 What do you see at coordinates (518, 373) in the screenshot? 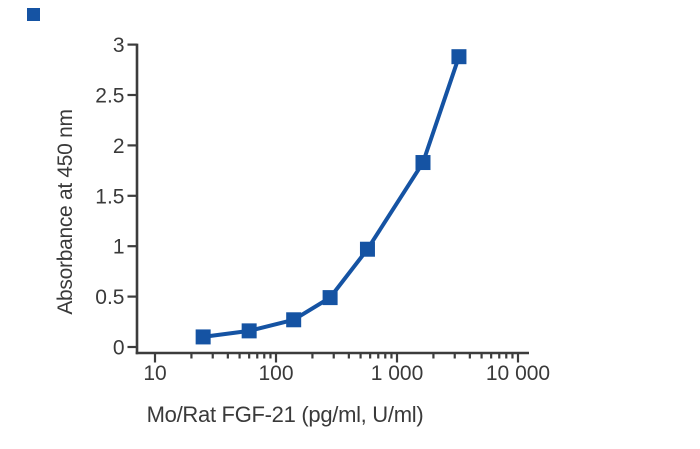
I see `x-tick-label: 10 000` at bounding box center [518, 373].